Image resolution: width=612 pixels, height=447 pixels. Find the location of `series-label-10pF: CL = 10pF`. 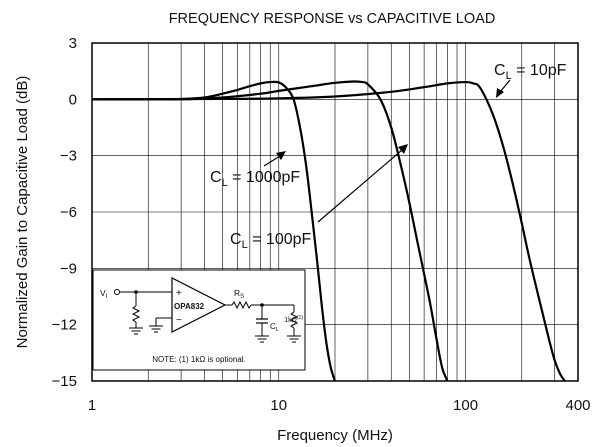

series-label-10pF: CL = 10pF is located at coordinates (530, 72).